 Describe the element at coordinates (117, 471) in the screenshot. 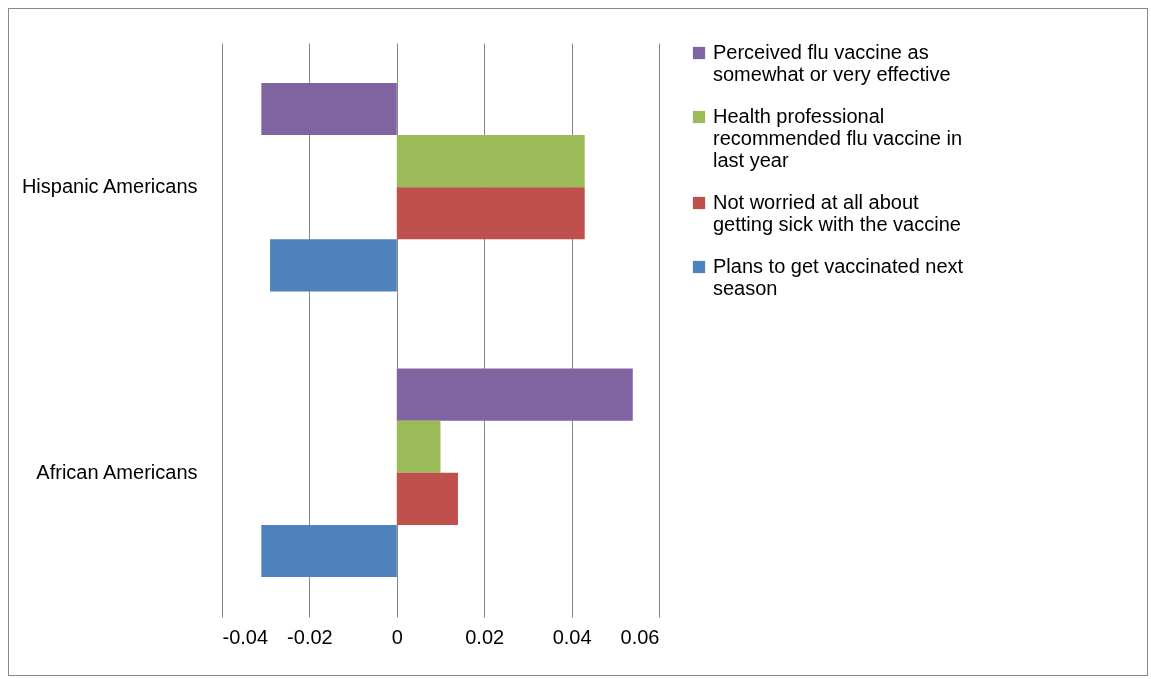

I see `y-tick-label: African Americans` at that location.